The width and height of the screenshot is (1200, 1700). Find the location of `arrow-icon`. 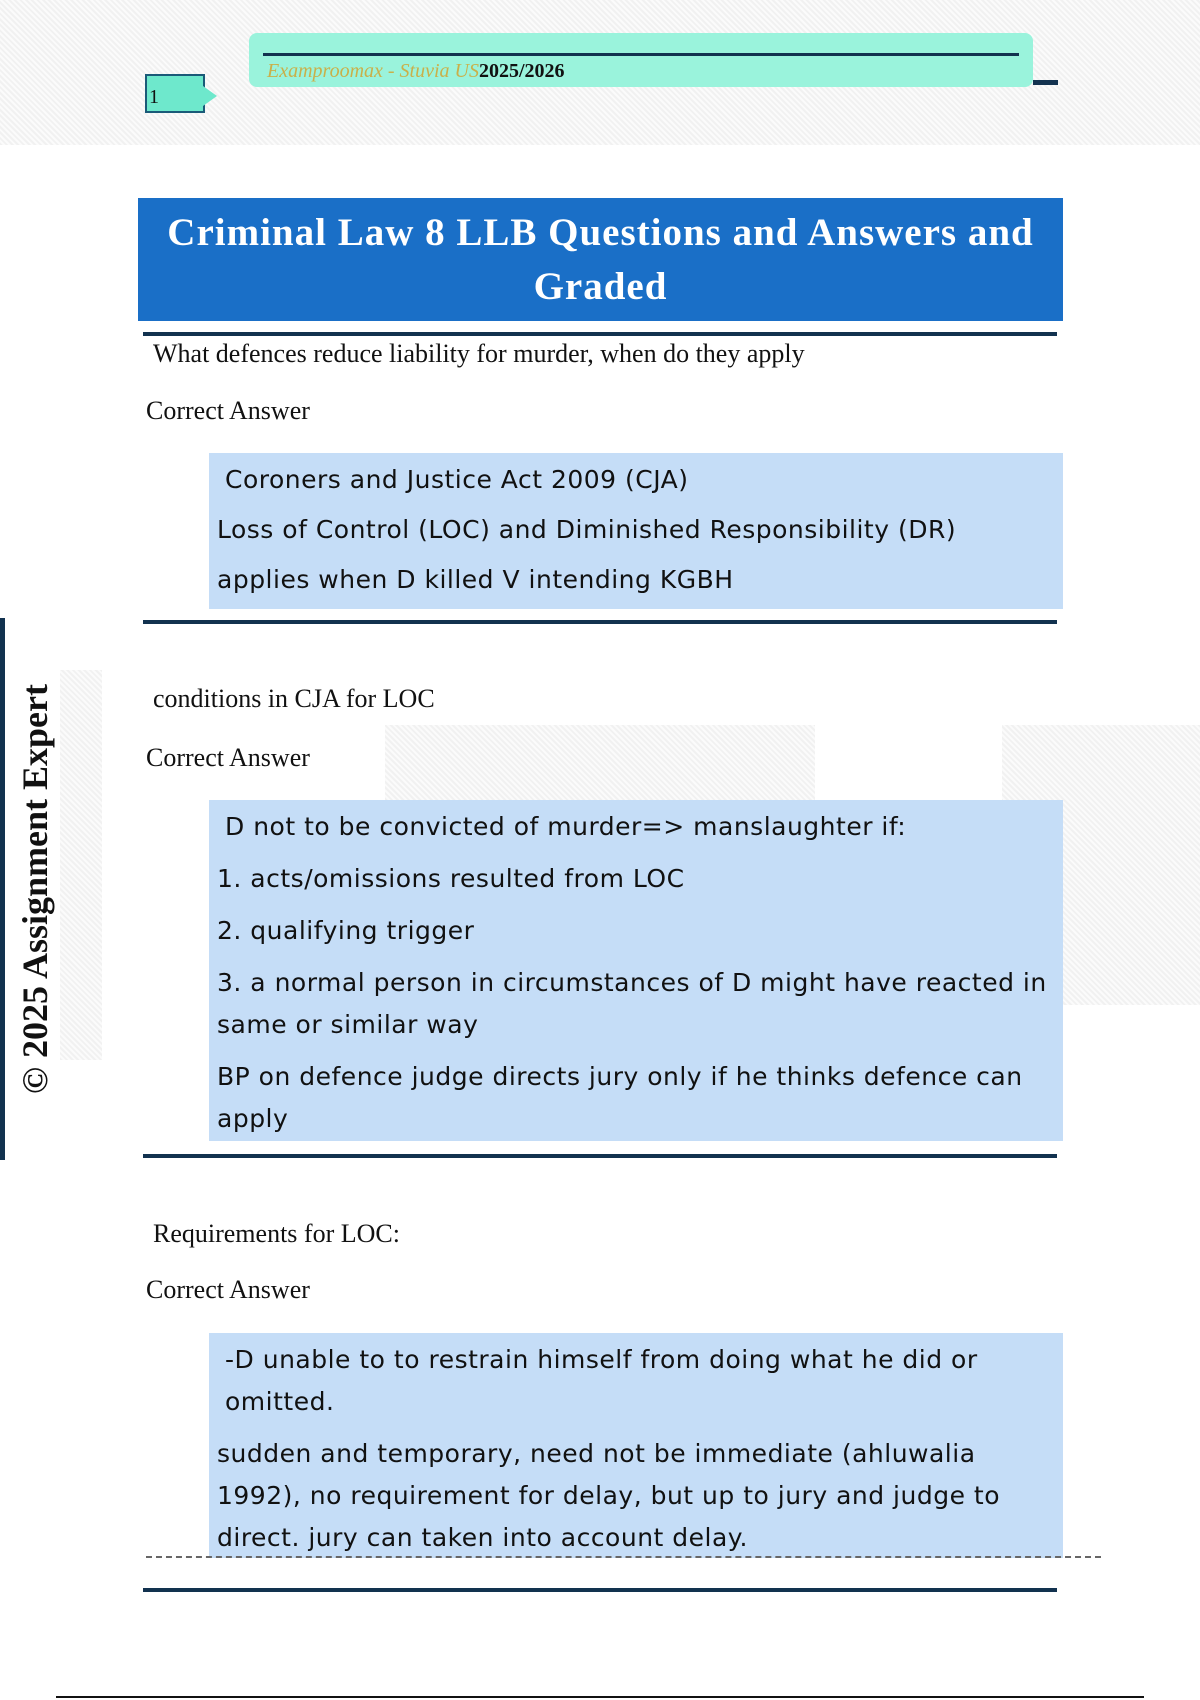

arrow-icon is located at coordinates (210, 96).